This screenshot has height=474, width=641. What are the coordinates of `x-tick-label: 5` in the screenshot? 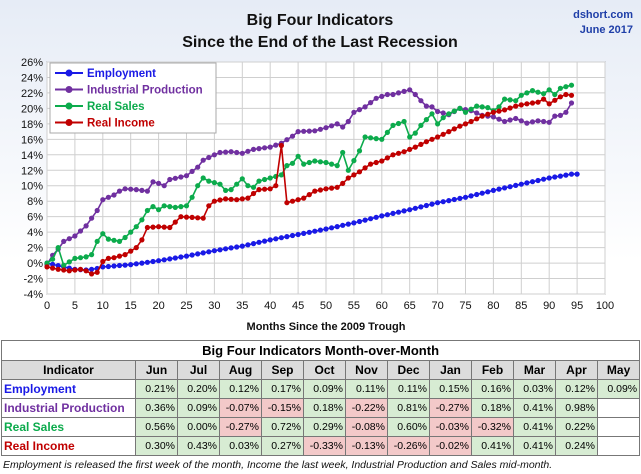 It's located at (75, 306).